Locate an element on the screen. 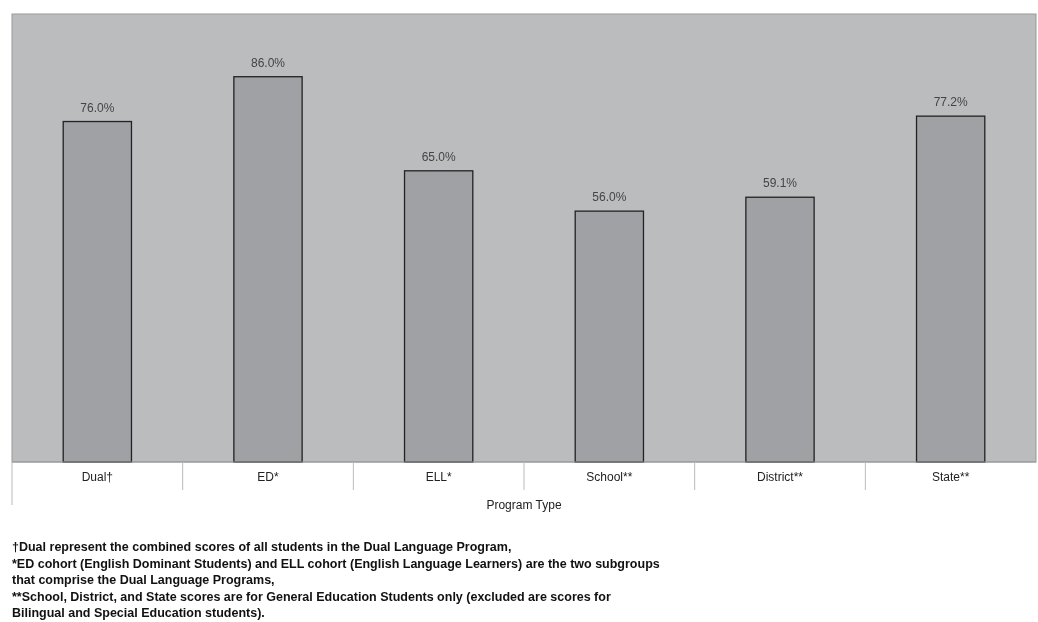  x-tick-label: ED* is located at coordinates (268, 477).